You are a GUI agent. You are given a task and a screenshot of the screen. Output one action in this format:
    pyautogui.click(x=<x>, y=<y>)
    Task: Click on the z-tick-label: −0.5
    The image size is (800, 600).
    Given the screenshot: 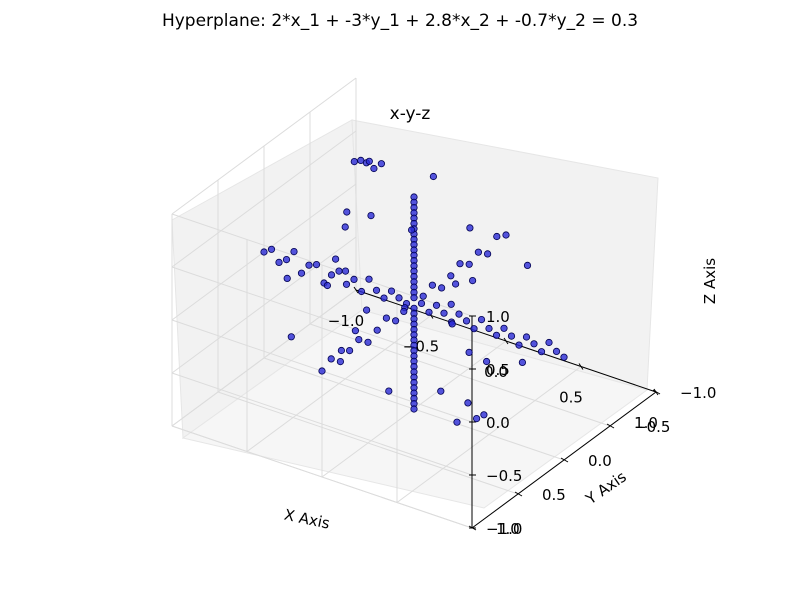 What is the action you would take?
    pyautogui.click(x=504, y=476)
    